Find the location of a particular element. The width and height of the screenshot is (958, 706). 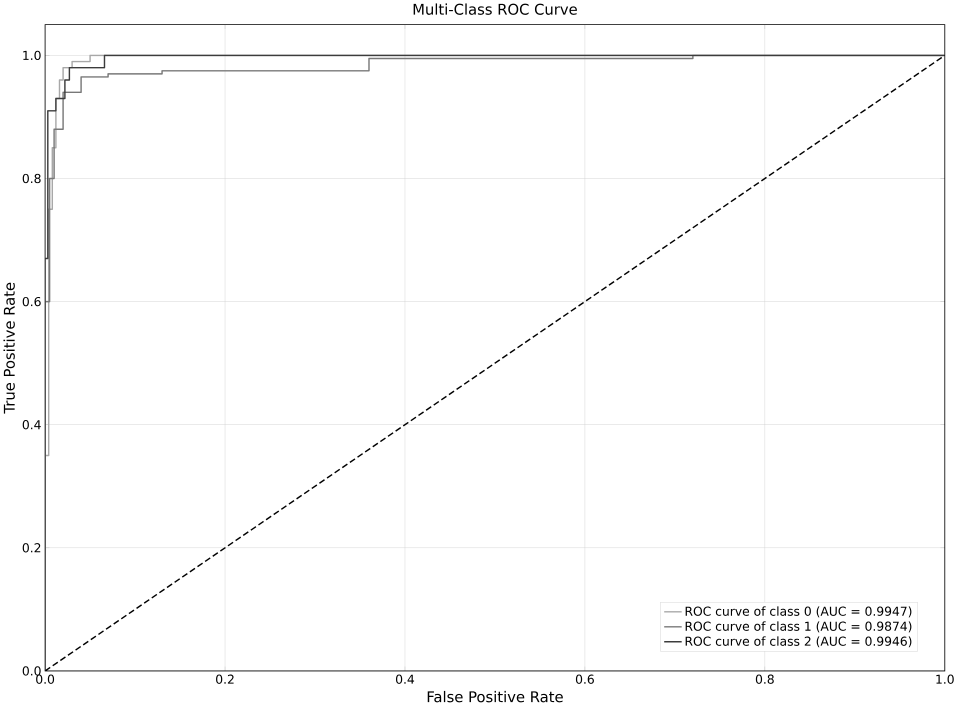

y-tick-label: 0.0 is located at coordinates (31, 671).